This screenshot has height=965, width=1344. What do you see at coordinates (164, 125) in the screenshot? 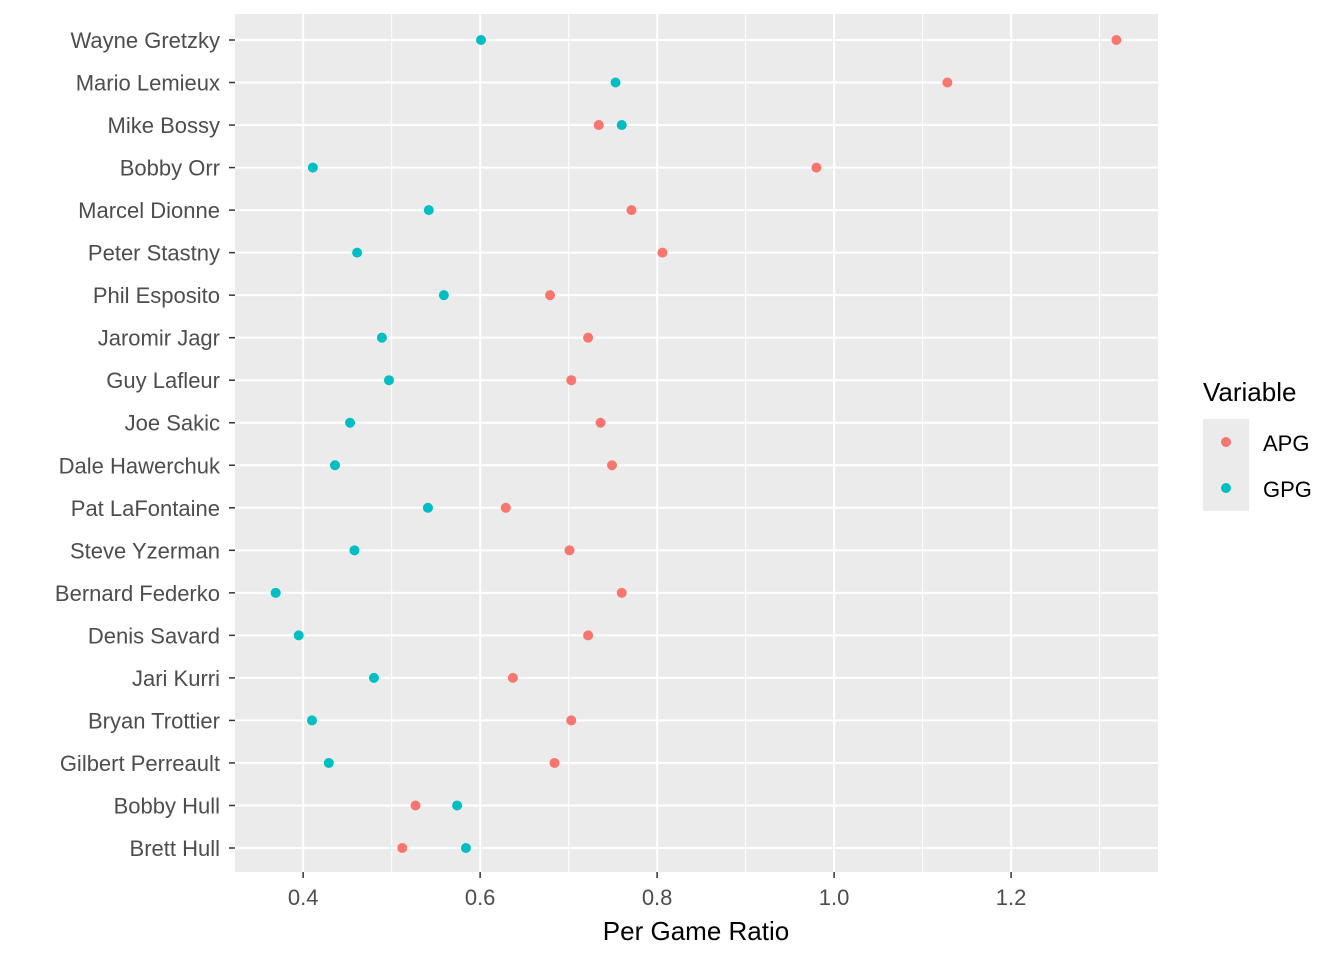
I see `y-tick-label: Mike Bossy` at bounding box center [164, 125].